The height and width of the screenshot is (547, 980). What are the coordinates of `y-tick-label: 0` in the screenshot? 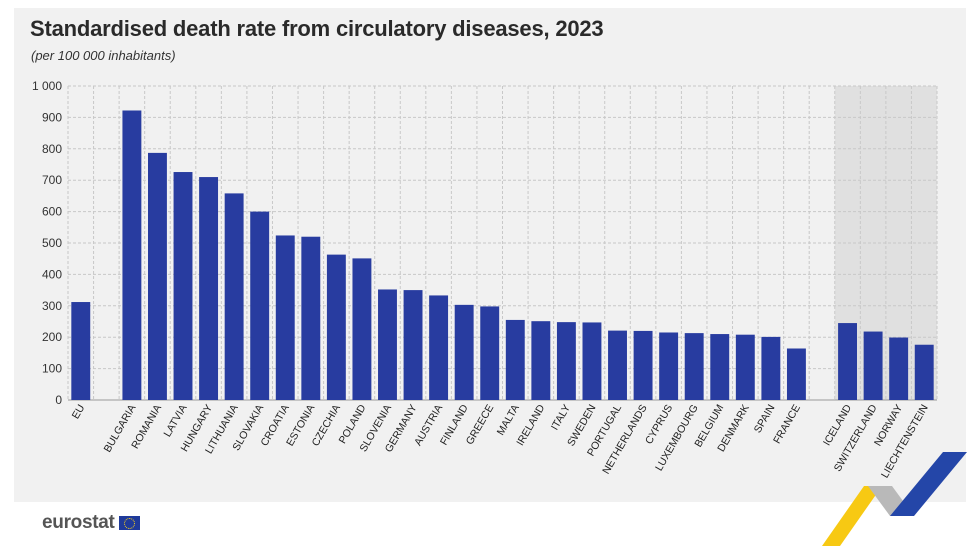 It's located at (58, 400).